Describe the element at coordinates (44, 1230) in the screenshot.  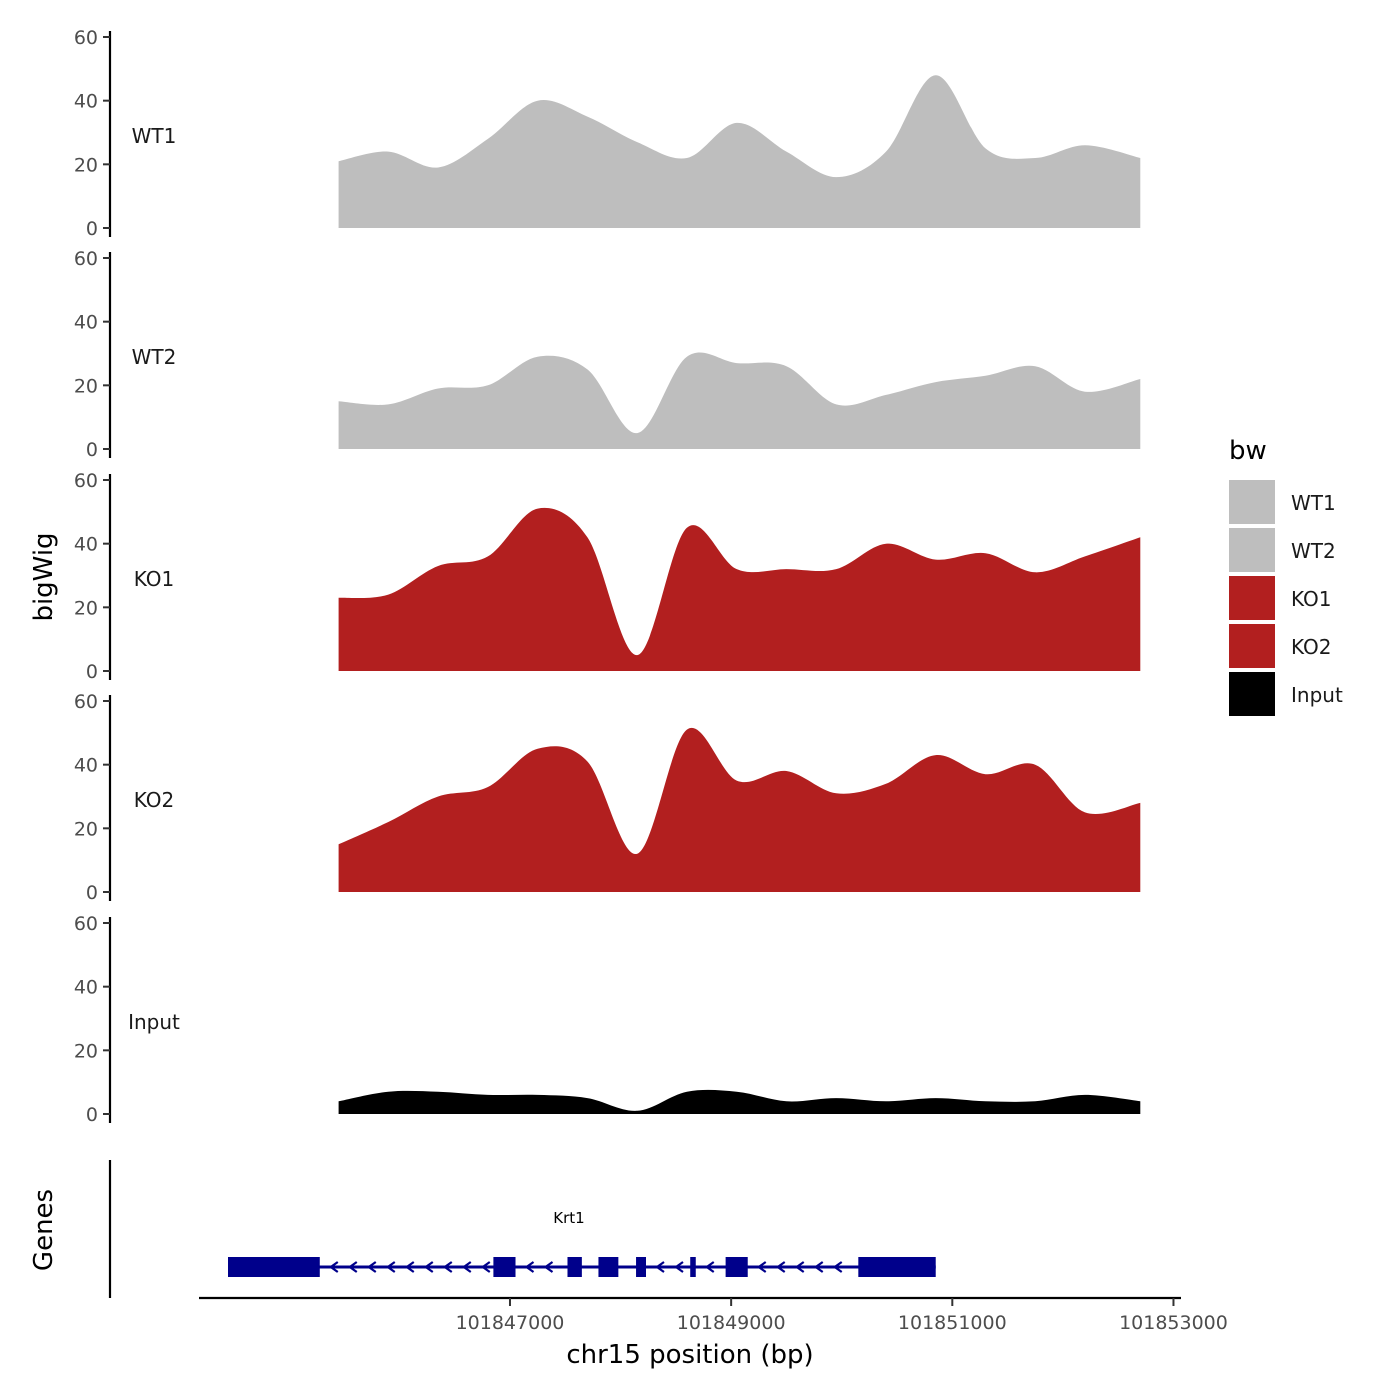
I see `y-axis-title-genes: Genes` at that location.